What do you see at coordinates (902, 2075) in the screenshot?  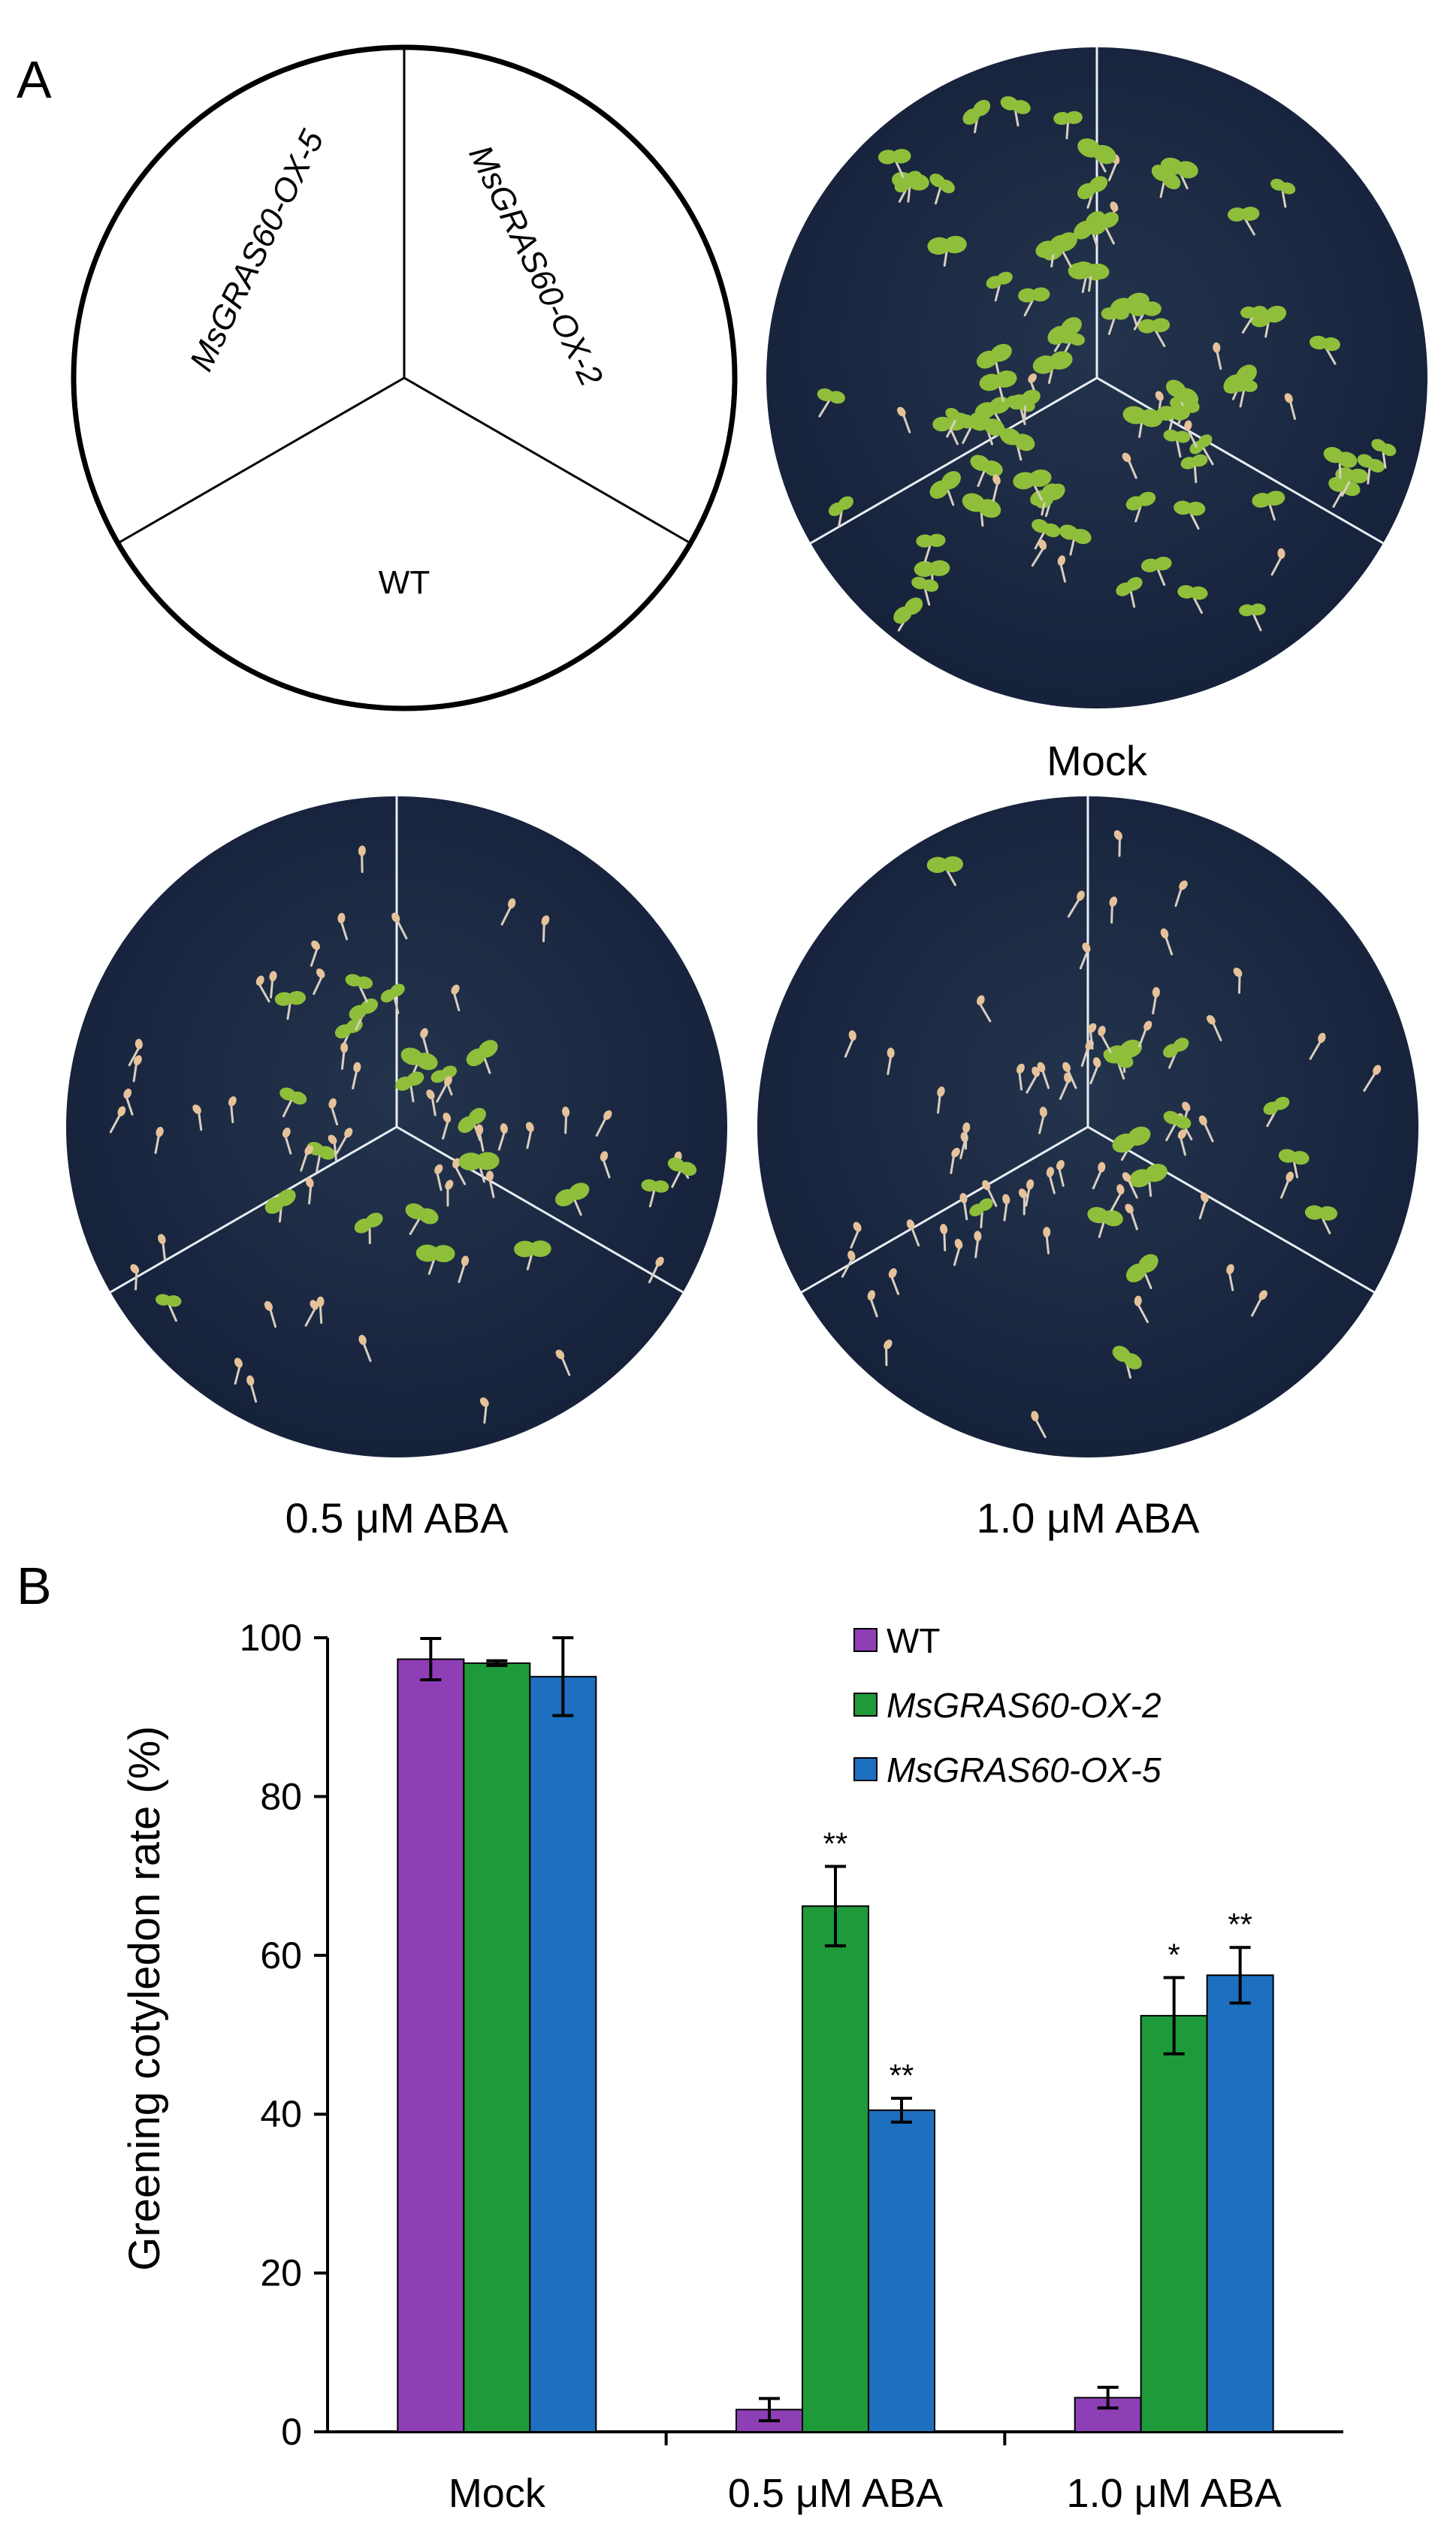 I see `significance-marker: **` at bounding box center [902, 2075].